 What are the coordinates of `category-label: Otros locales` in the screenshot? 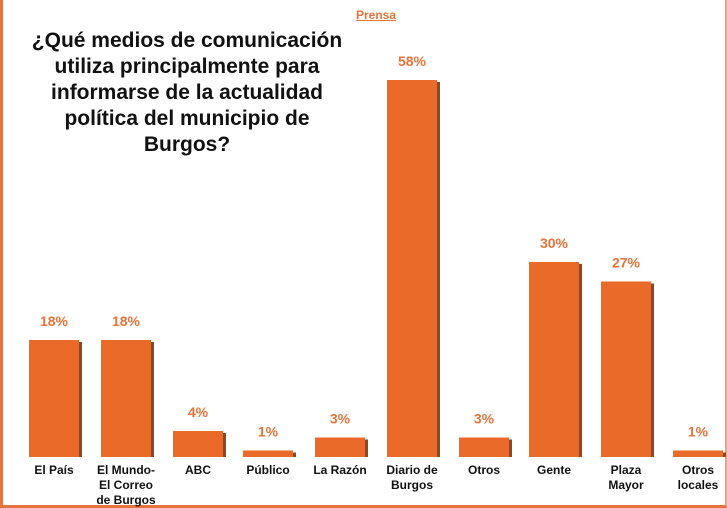 It's located at (698, 477).